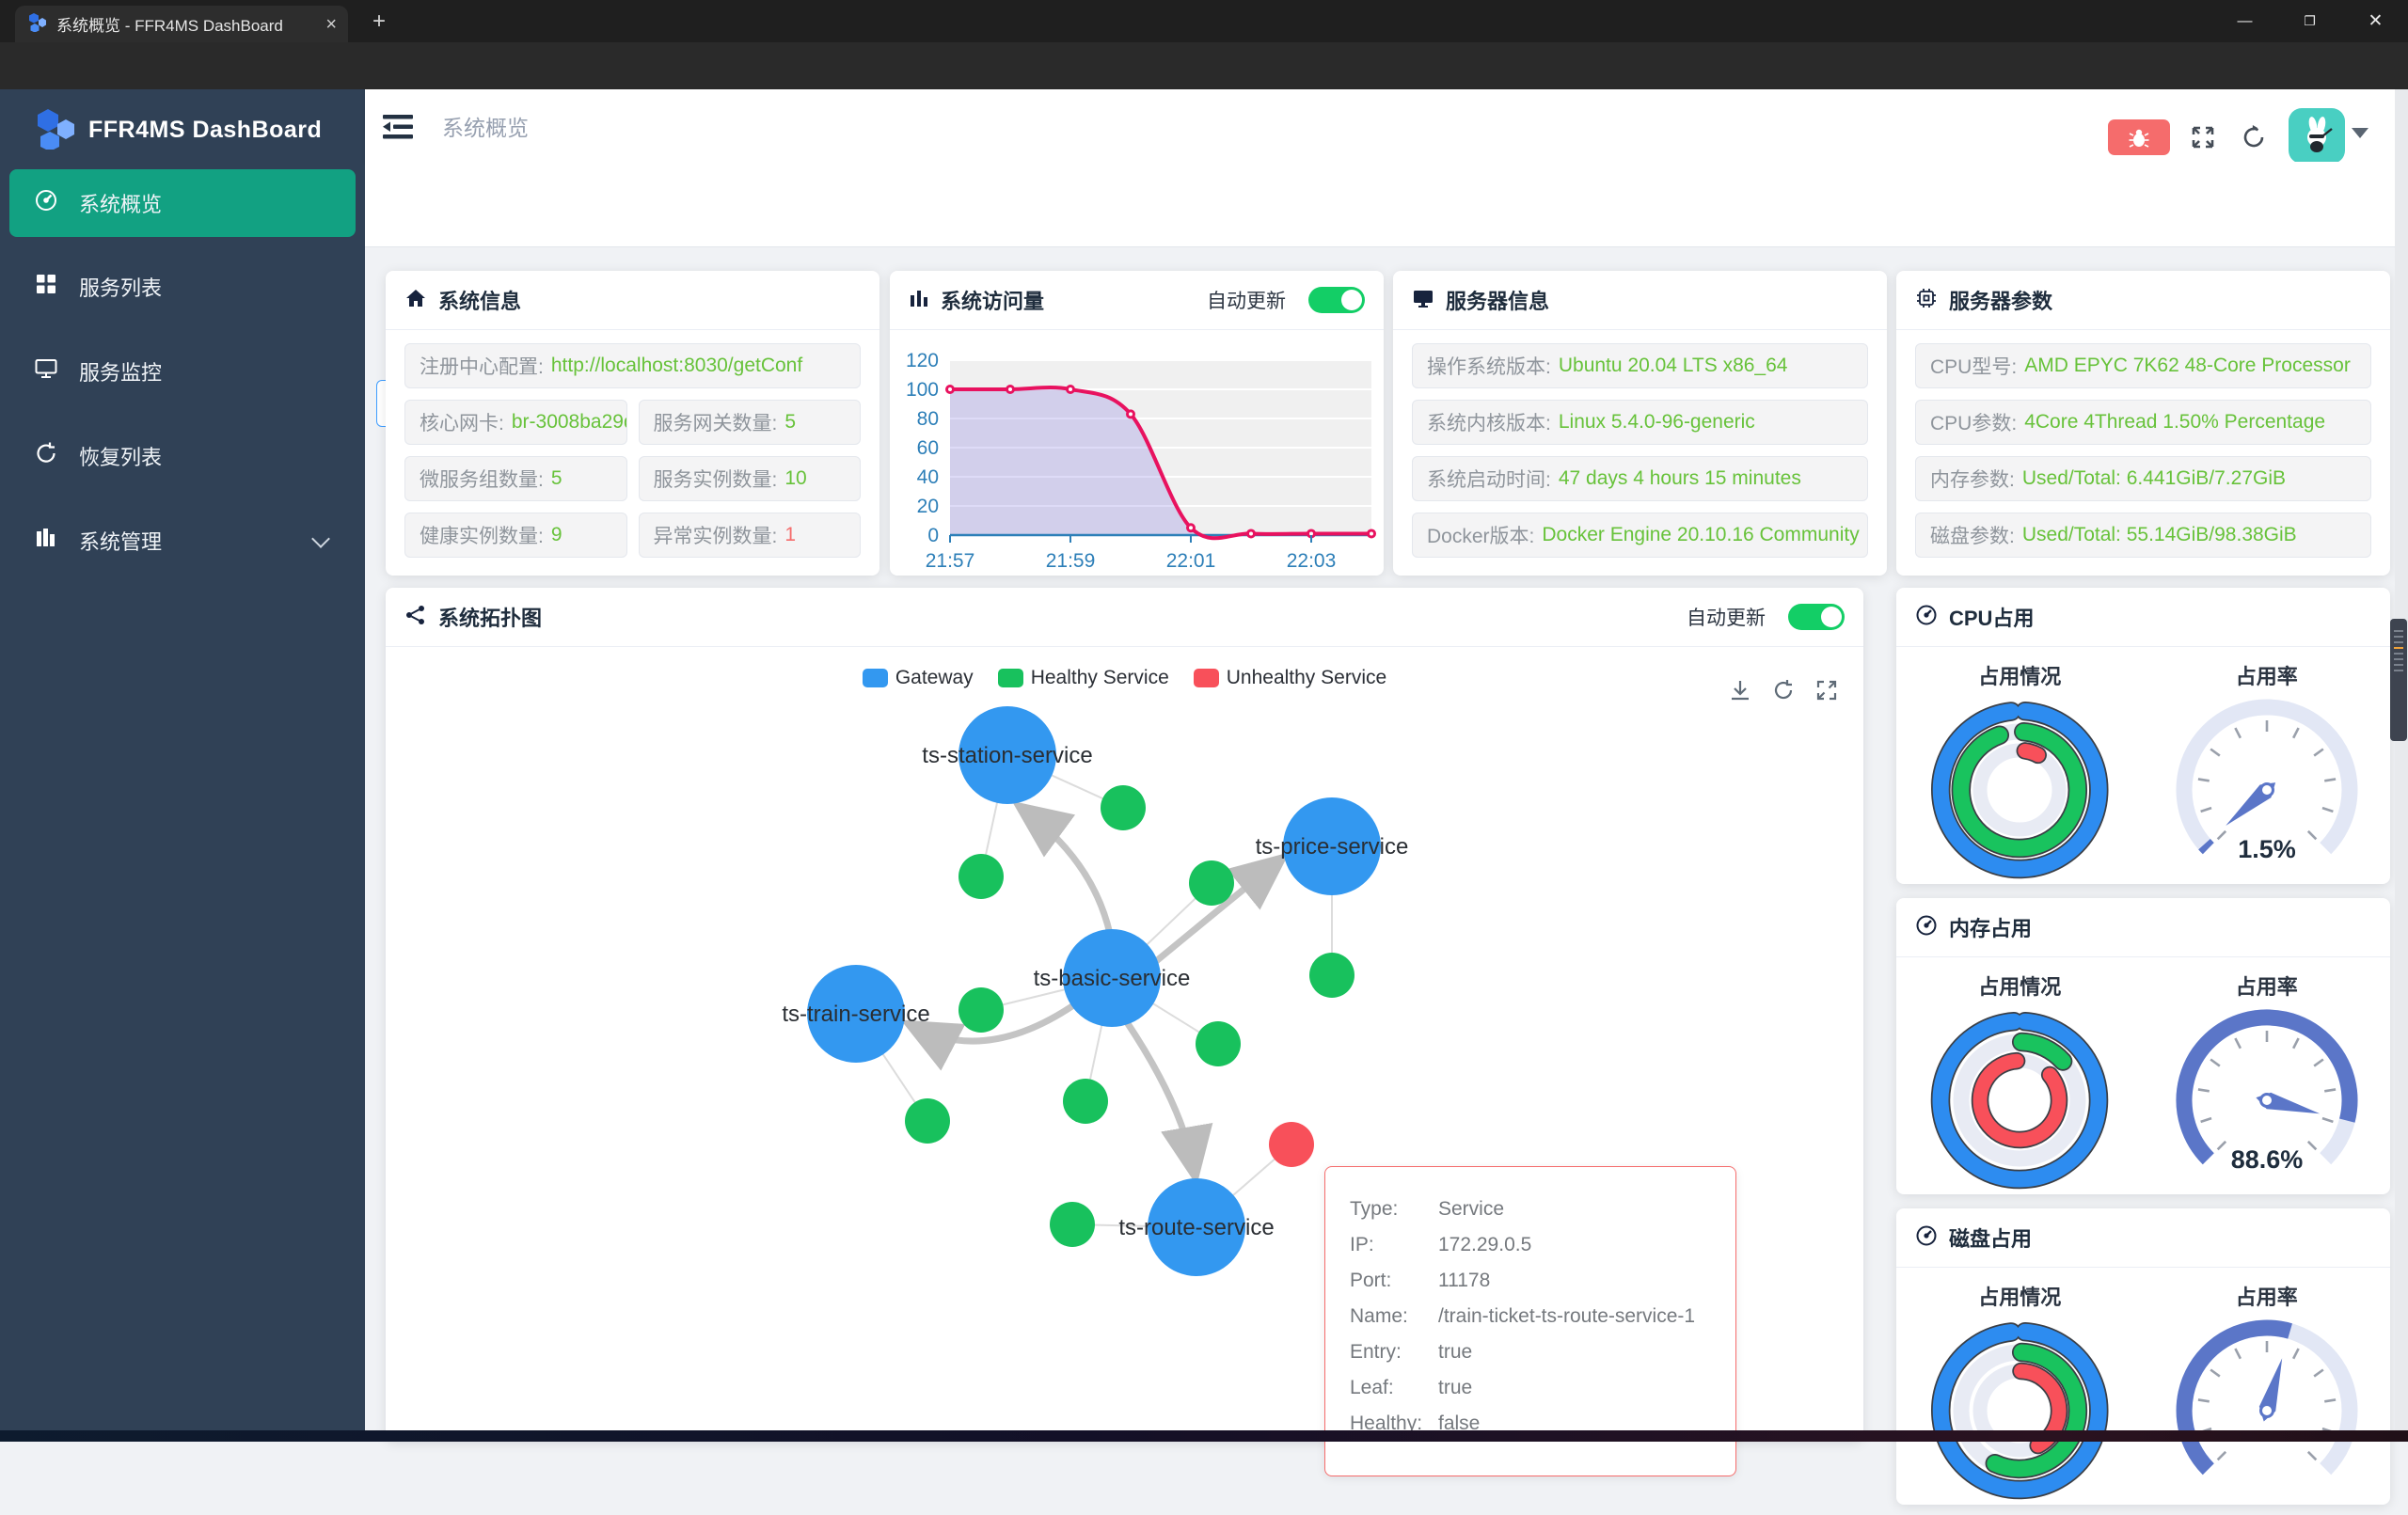 This screenshot has width=2408, height=1515. Describe the element at coordinates (2245, 20) in the screenshot. I see `window-minimize-button: —` at that location.